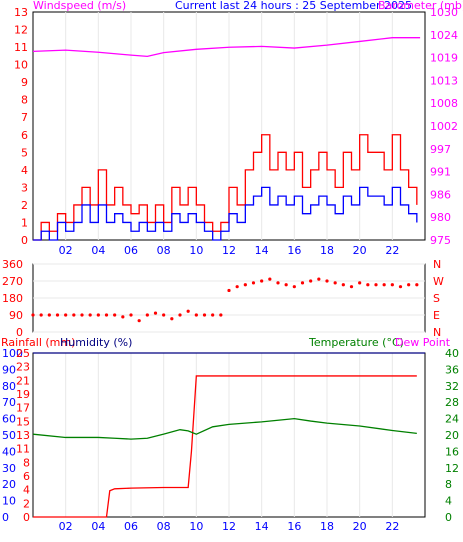 This screenshot has height=542, width=463. What do you see at coordinates (420, 6) in the screenshot?
I see `barometer-axis-label: Barometer (mb)` at bounding box center [420, 6].